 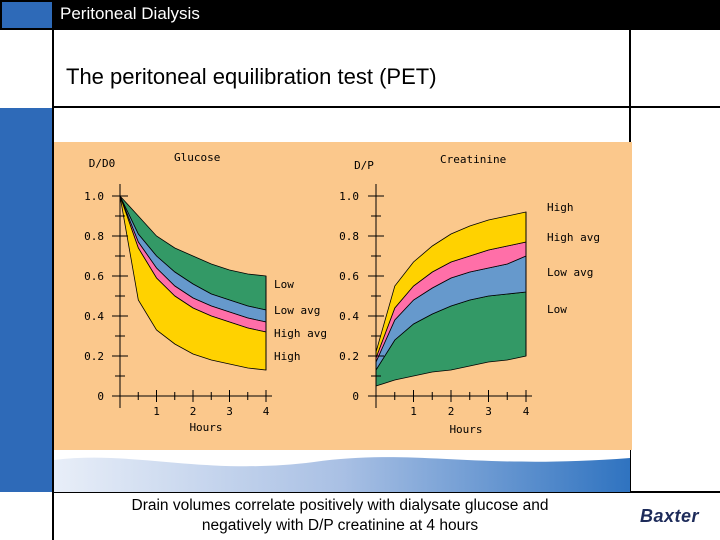 I want to click on creatinine-label-low: Low, so click(x=557, y=309).